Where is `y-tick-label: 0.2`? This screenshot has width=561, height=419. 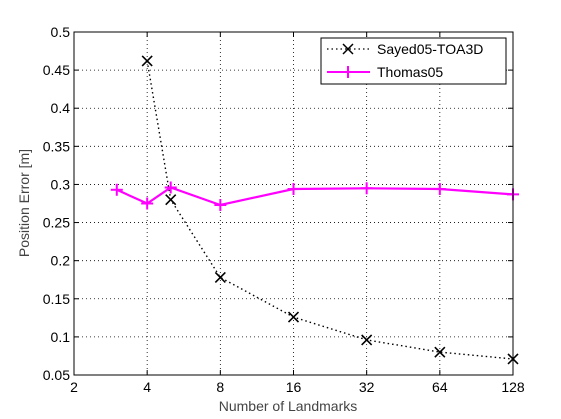 y-tick-label: 0.2 is located at coordinates (61, 261).